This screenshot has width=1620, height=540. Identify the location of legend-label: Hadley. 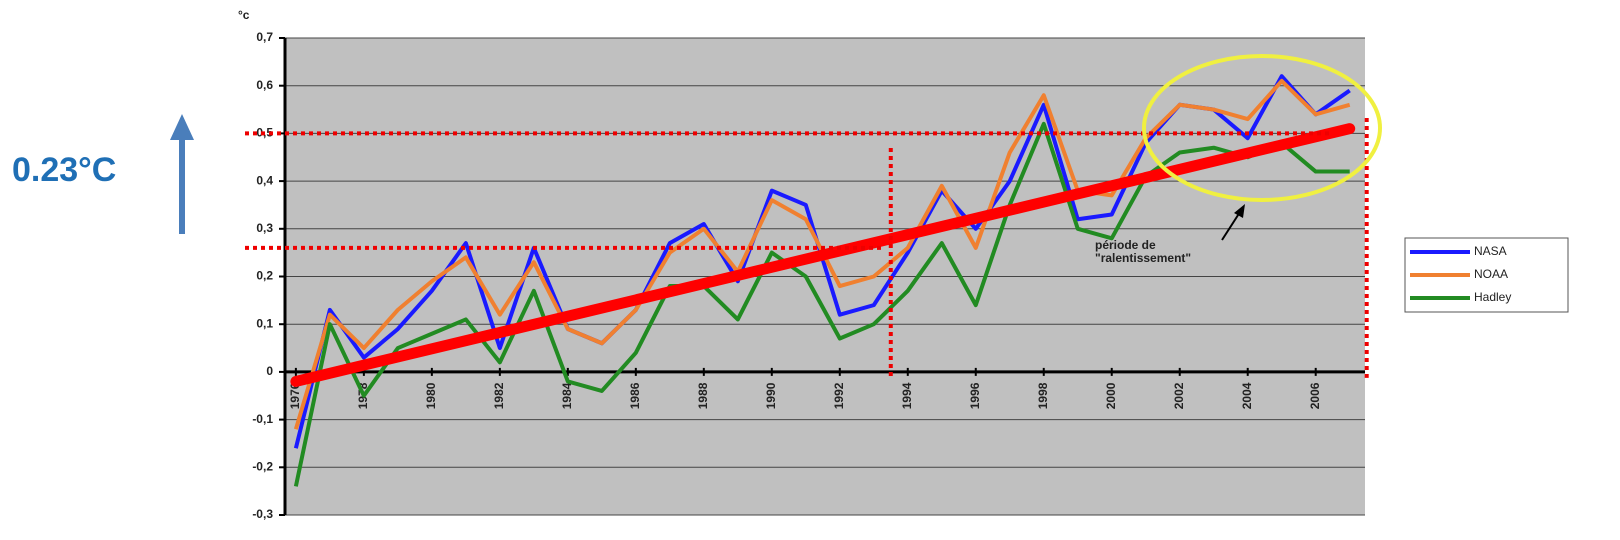
(1492, 297).